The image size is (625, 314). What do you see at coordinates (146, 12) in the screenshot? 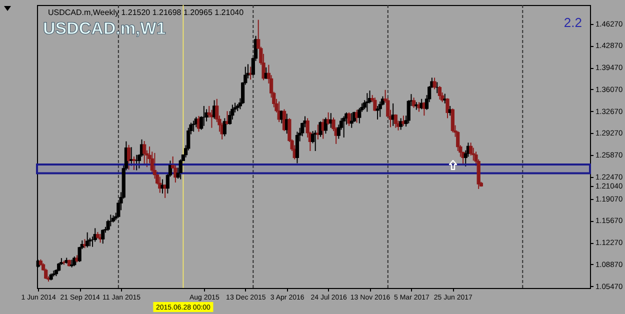
I see `chart-title: USDCAD.m,Weekly 1.21520 1.21698 1.20965 1.21040` at bounding box center [146, 12].